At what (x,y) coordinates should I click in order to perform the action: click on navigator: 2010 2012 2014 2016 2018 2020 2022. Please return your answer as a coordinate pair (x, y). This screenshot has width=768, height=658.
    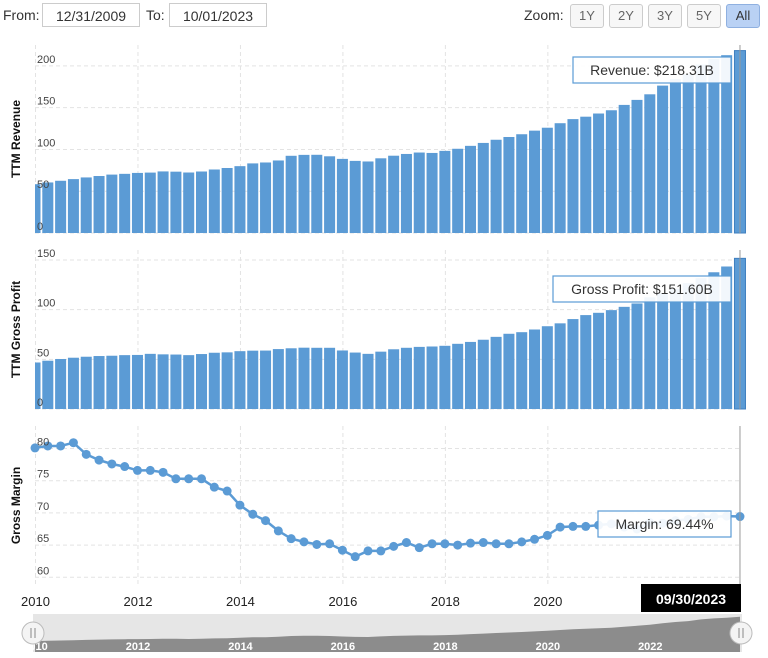
    Looking at the image, I should click on (387, 633).